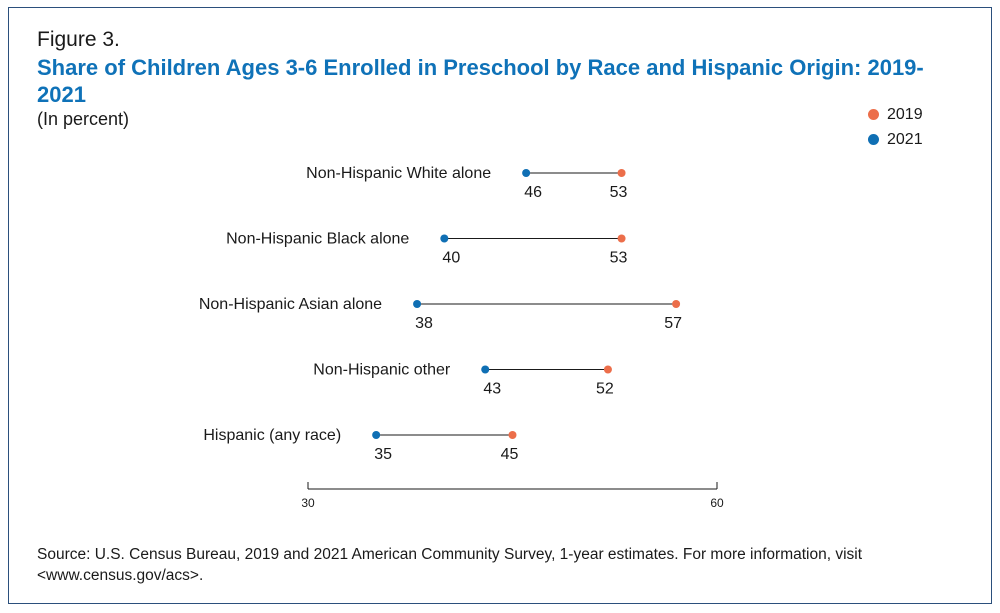  I want to click on category-label: Non-Hispanic White alone, so click(398, 173).